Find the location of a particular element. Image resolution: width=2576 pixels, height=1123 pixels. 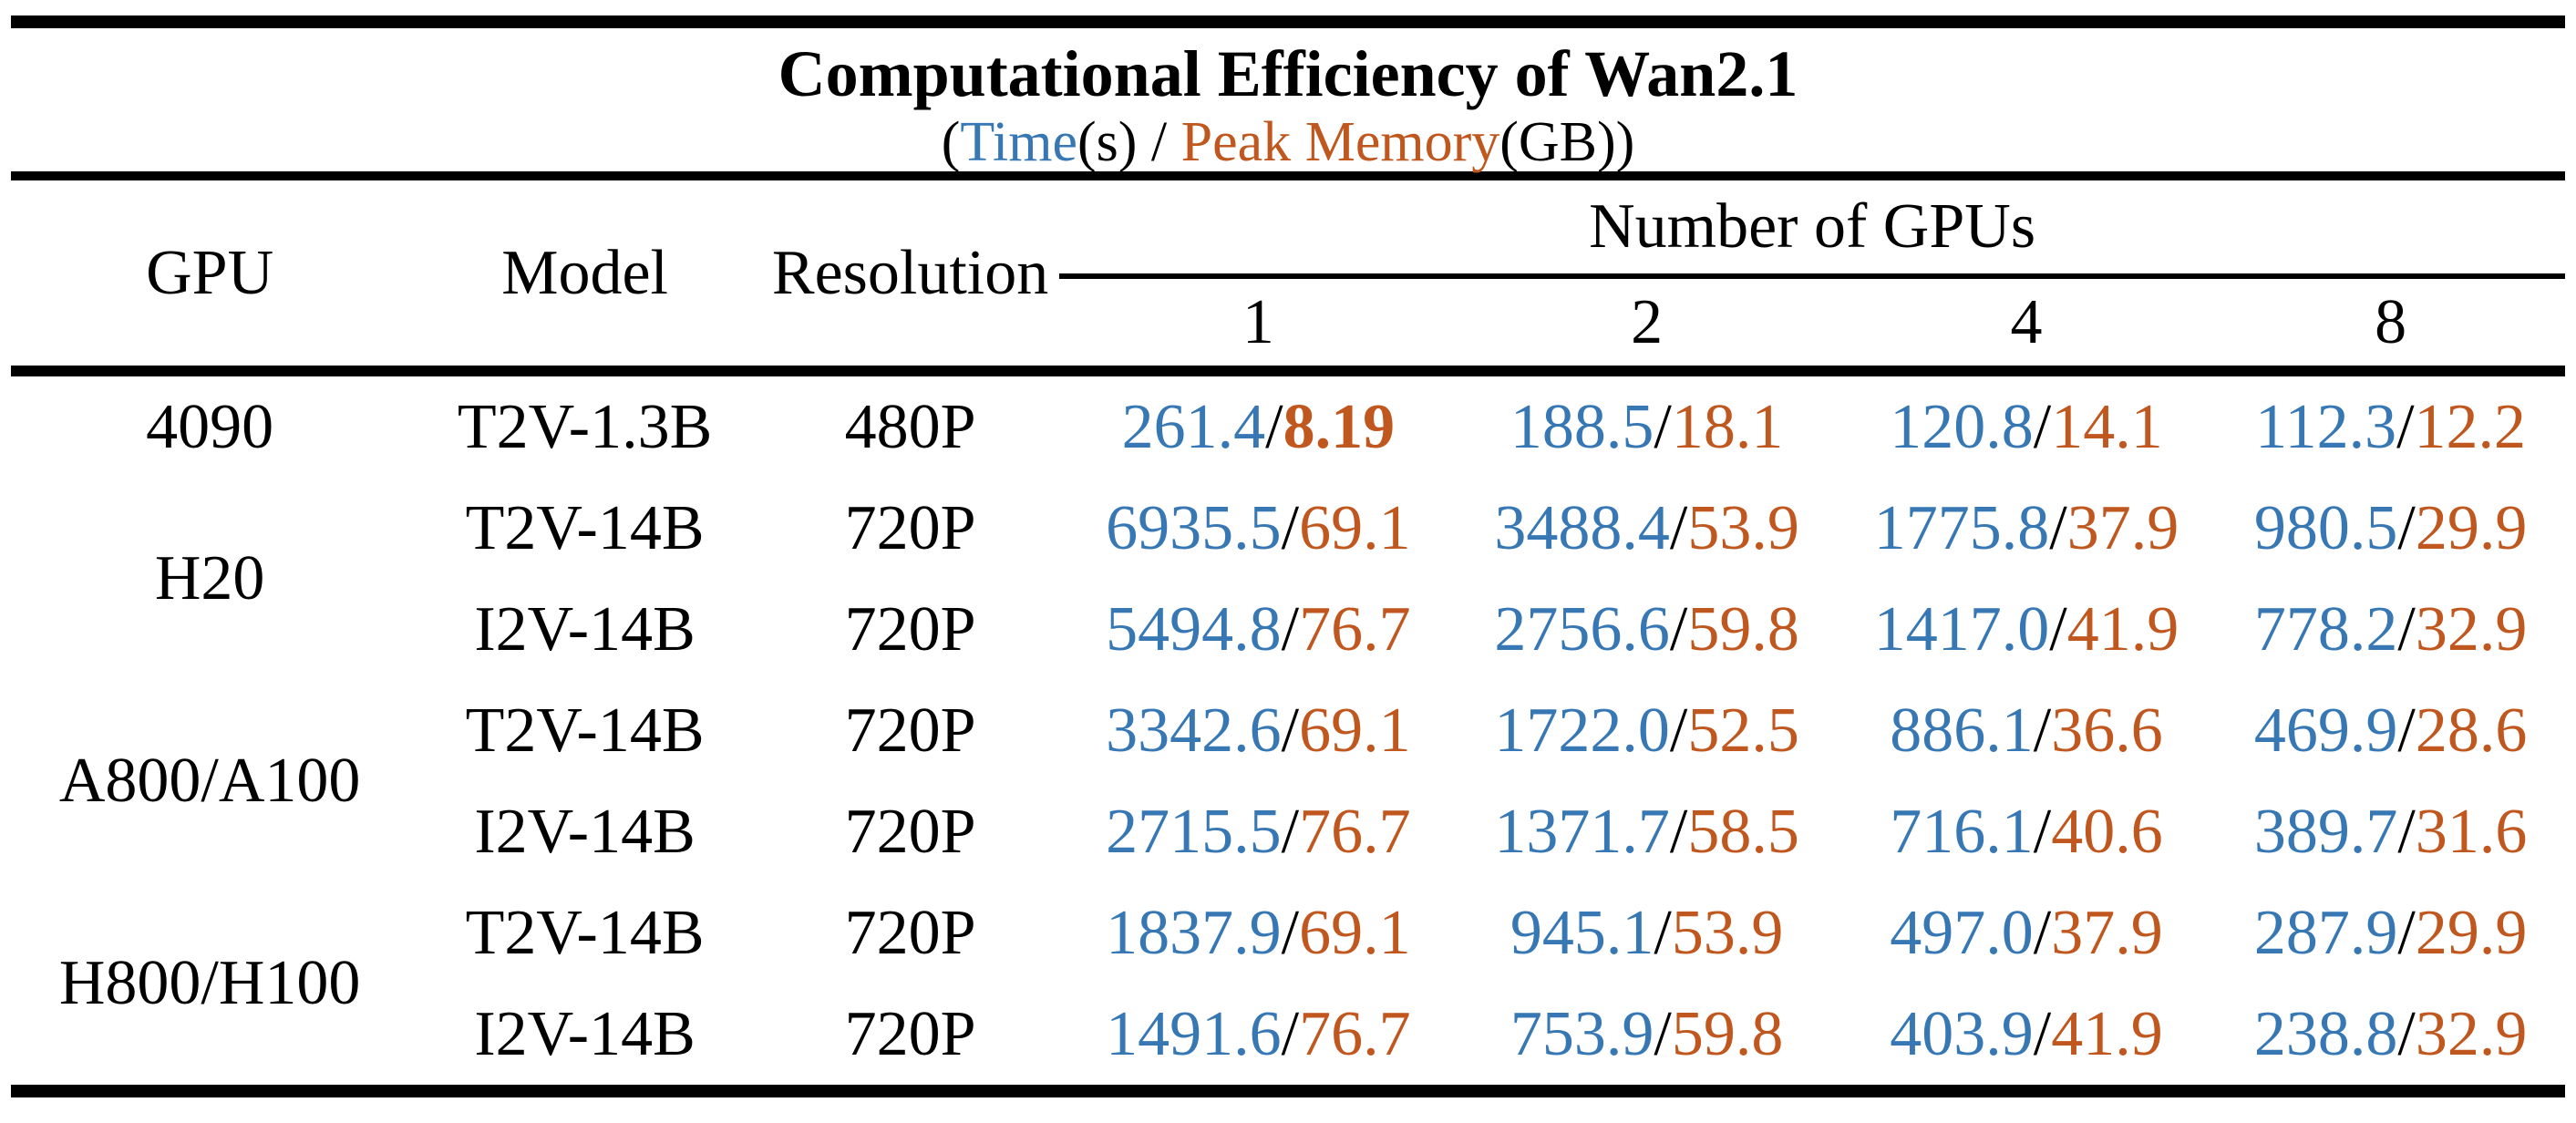

table-cell: 287.9/29.9 is located at coordinates (2390, 933).